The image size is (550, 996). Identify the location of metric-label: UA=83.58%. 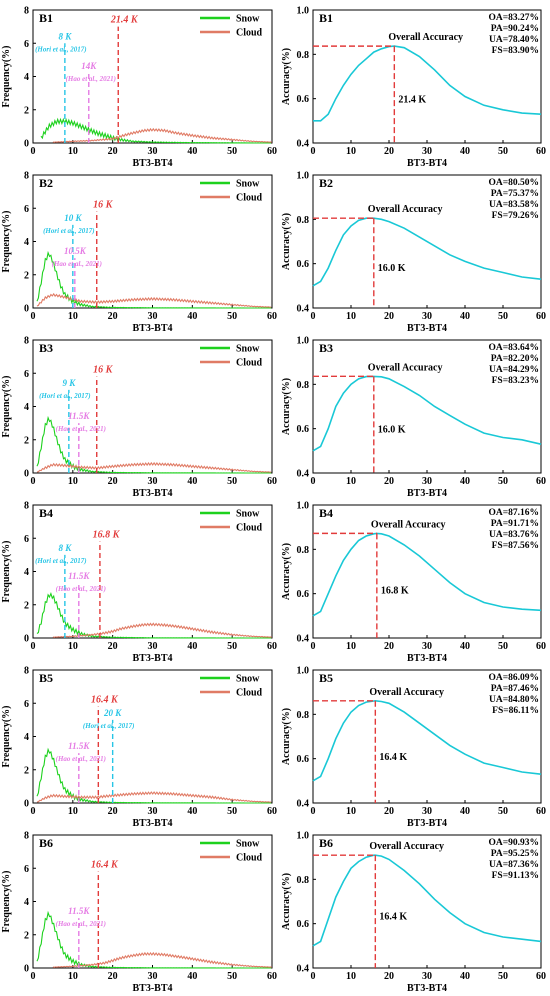
(514, 205).